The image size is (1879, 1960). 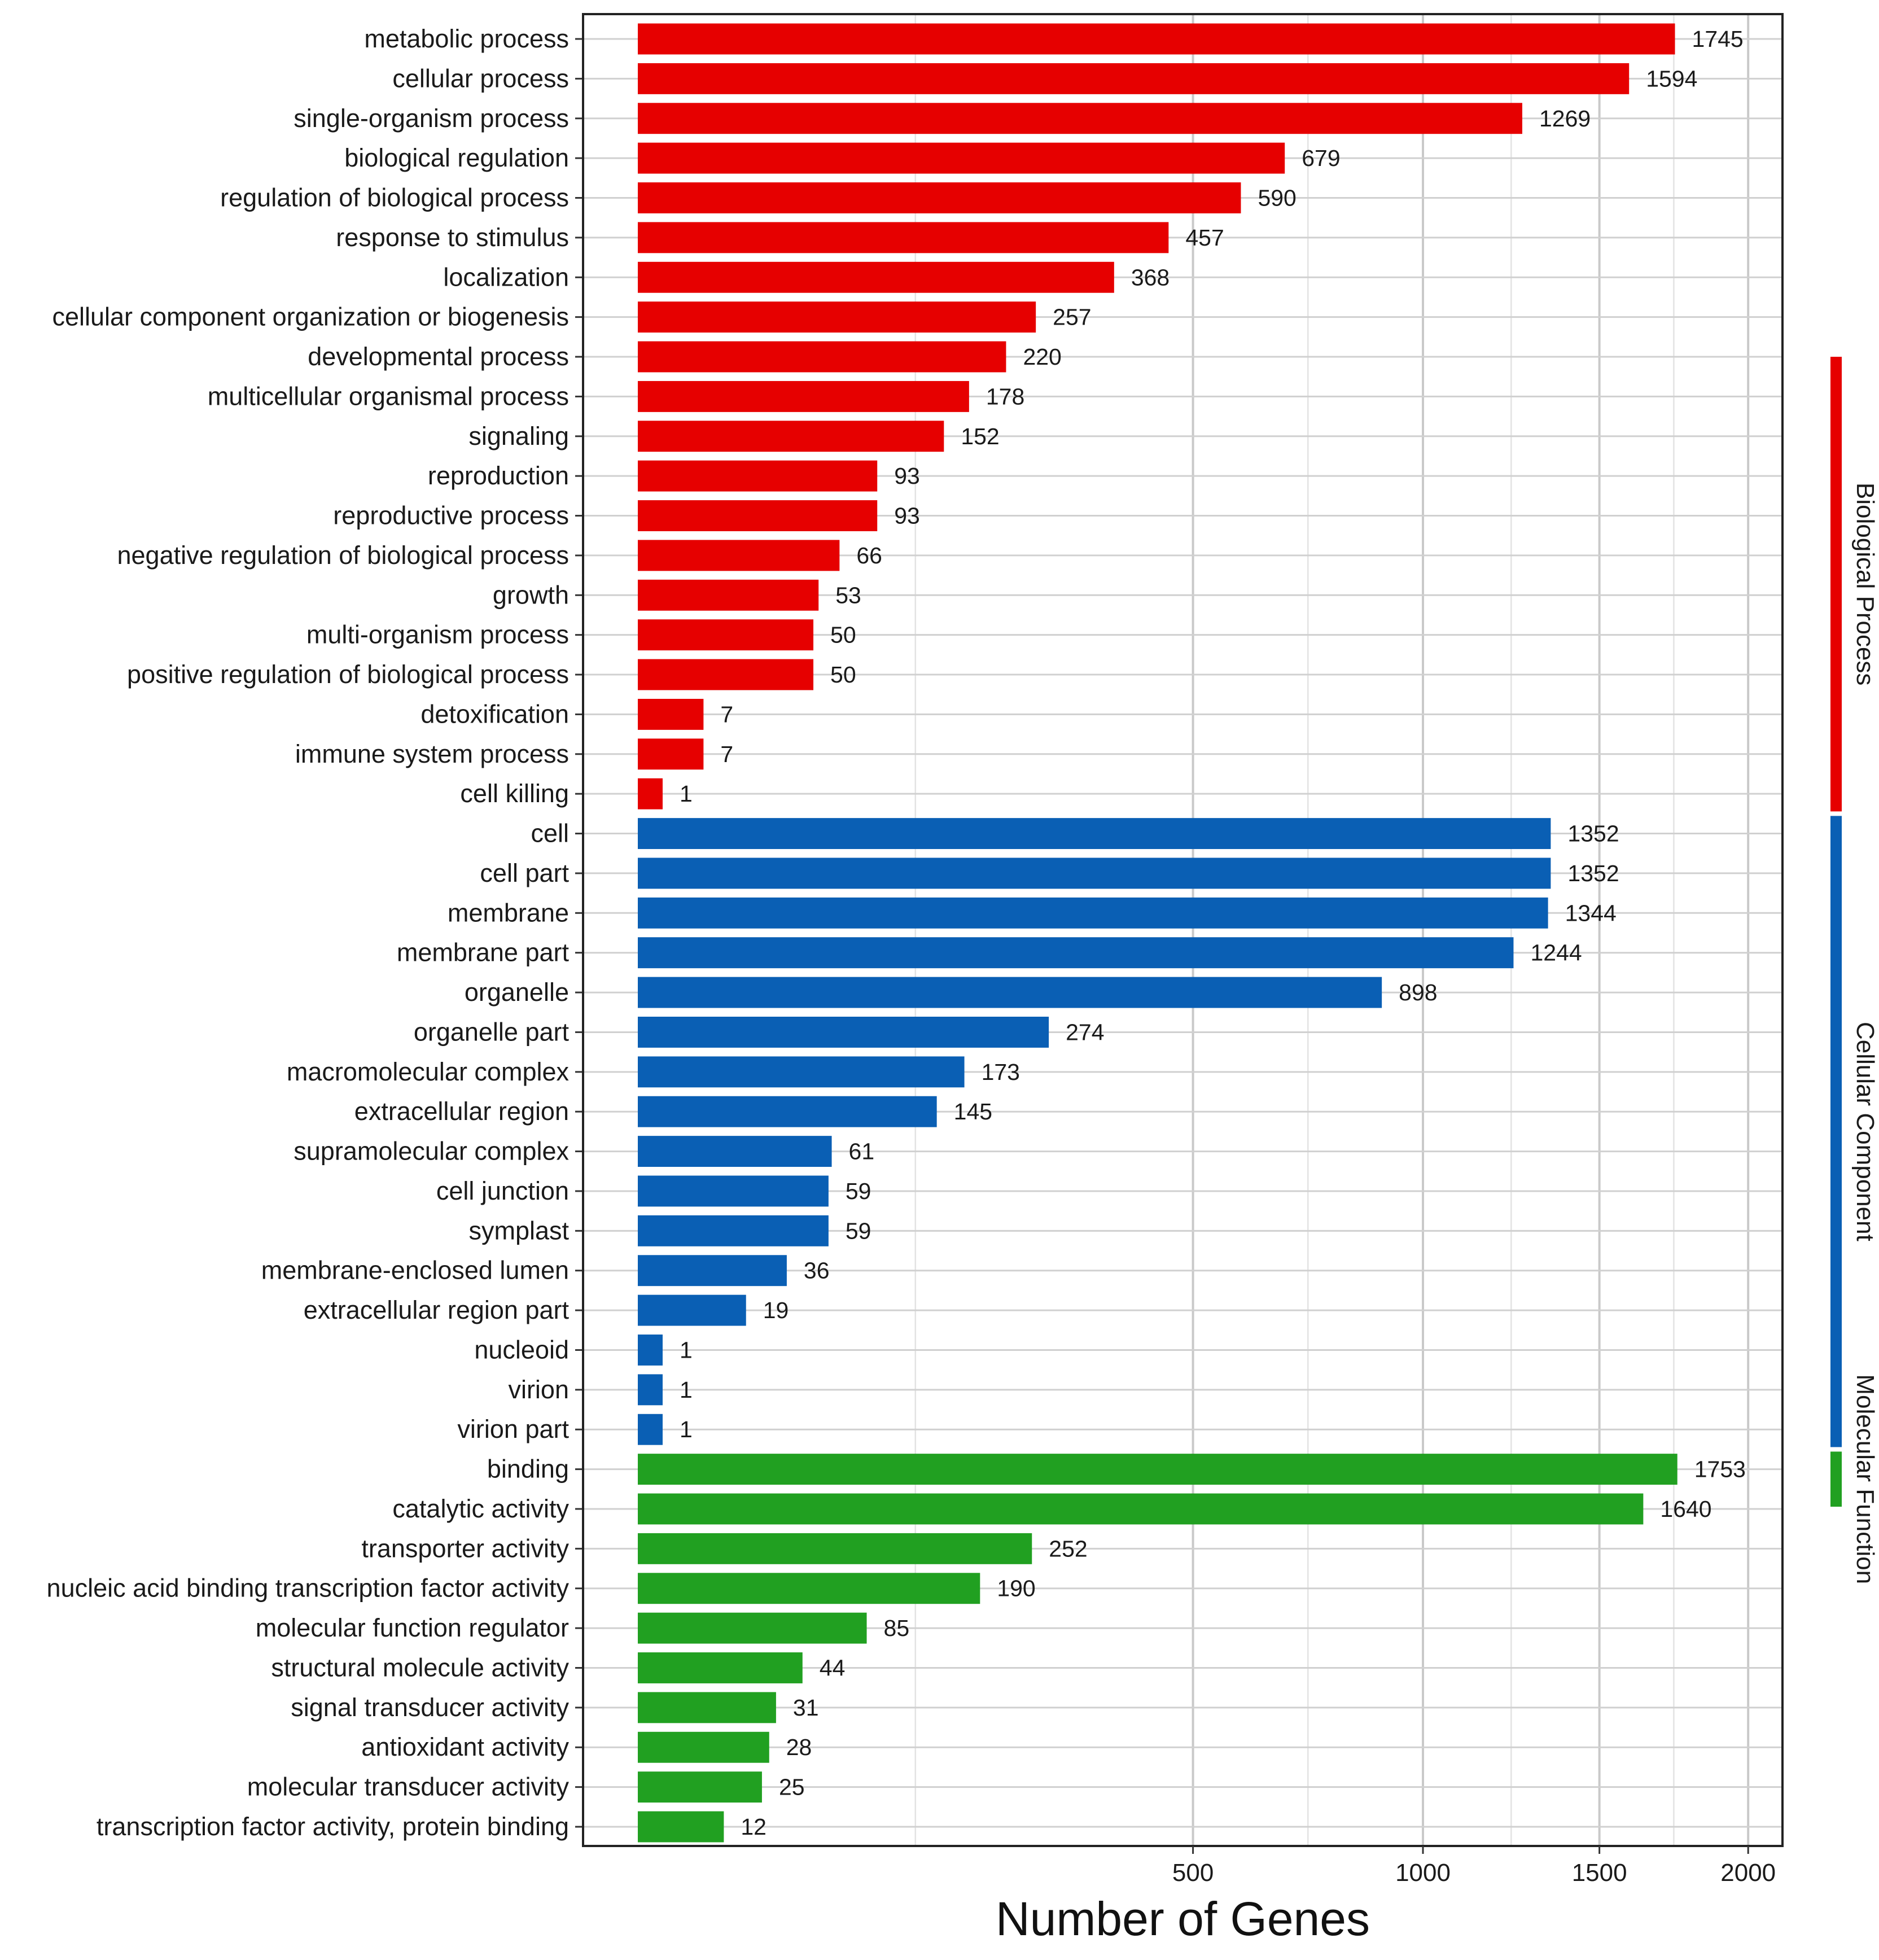 I want to click on bar-value-label: 590, so click(x=1277, y=198).